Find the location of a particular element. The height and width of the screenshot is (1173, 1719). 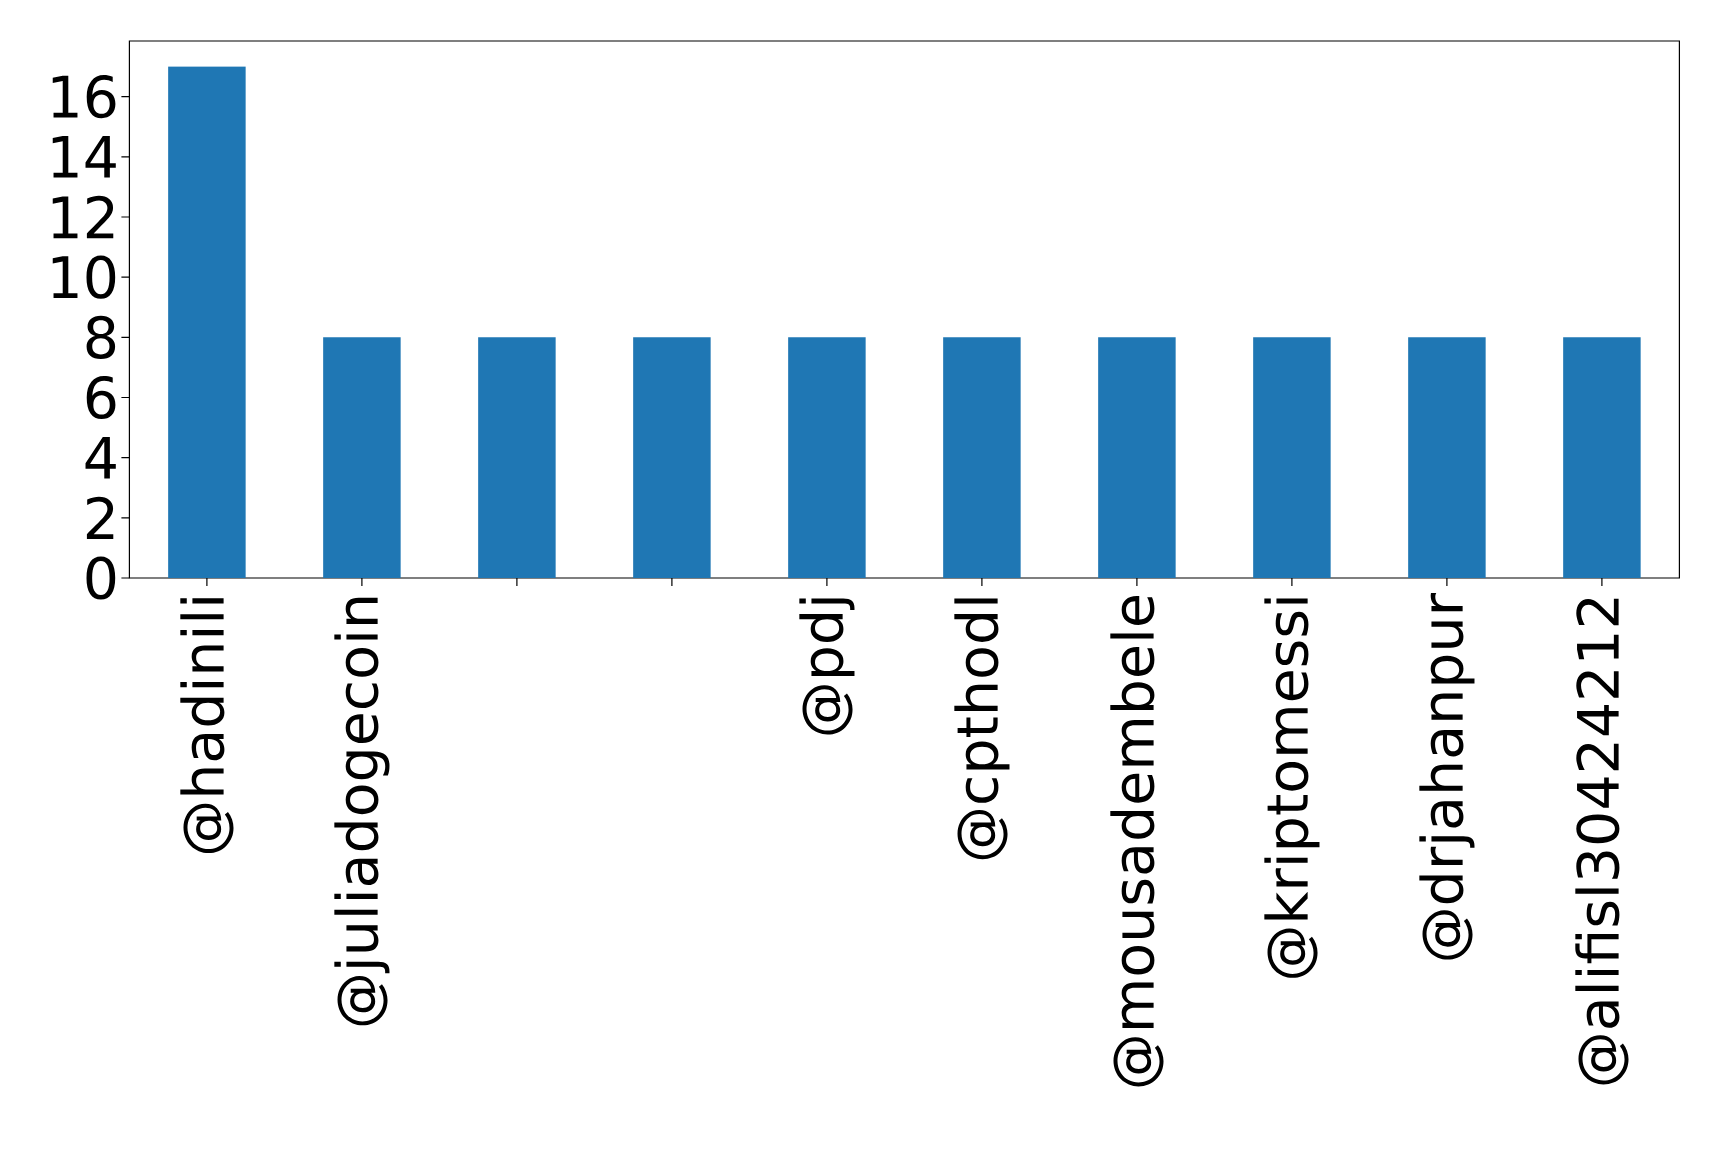

y-tick-label: 4 is located at coordinates (100, 457).